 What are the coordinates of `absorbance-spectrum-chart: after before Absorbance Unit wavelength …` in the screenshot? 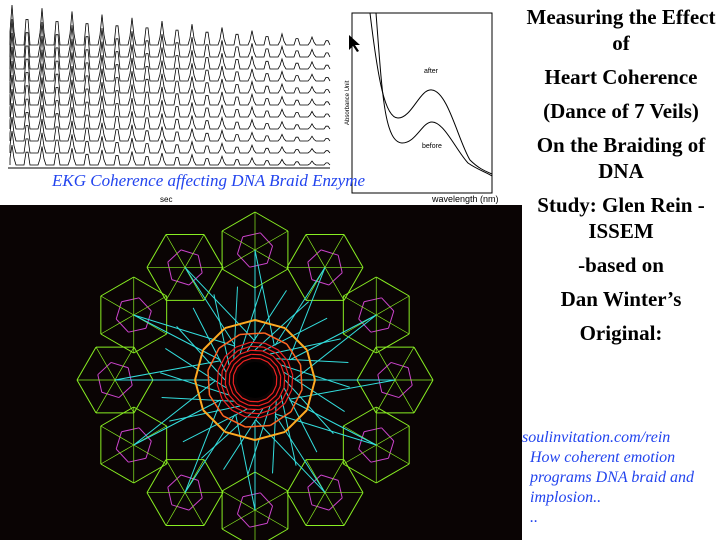 It's located at (422, 108).